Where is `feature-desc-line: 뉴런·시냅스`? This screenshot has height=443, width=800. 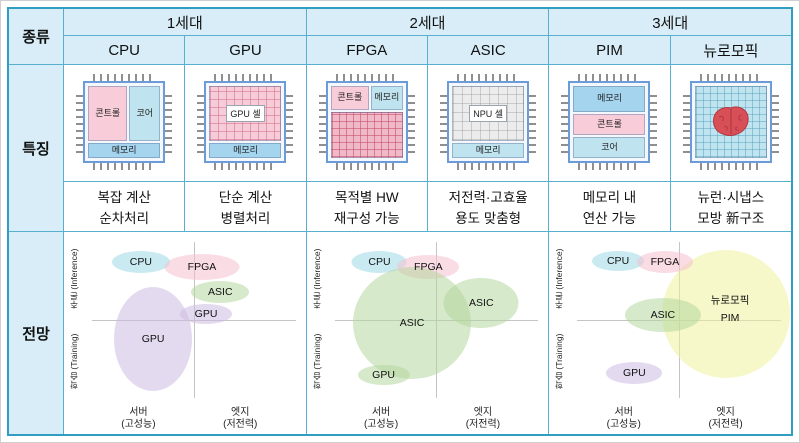 feature-desc-line: 뉴런·시냅스 is located at coordinates (731, 197).